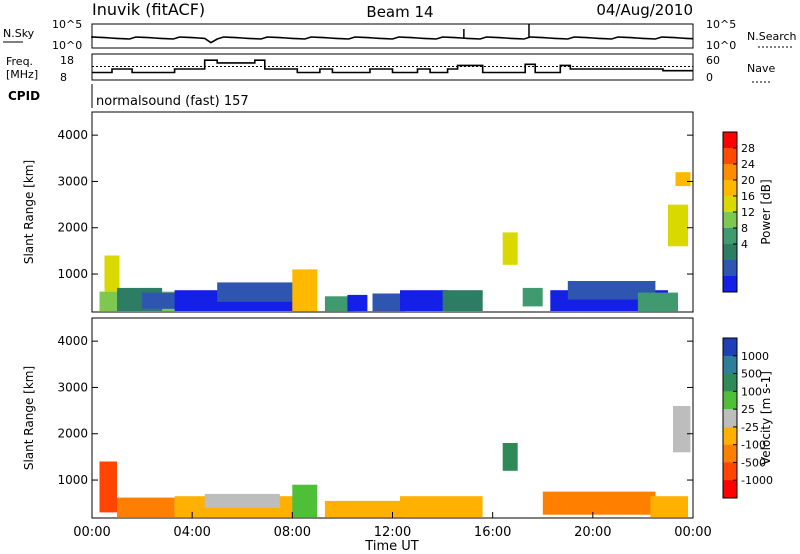 The height and width of the screenshot is (554, 800). Describe the element at coordinates (709, 77) in the screenshot. I see `nave-tick-bottom: 0` at that location.